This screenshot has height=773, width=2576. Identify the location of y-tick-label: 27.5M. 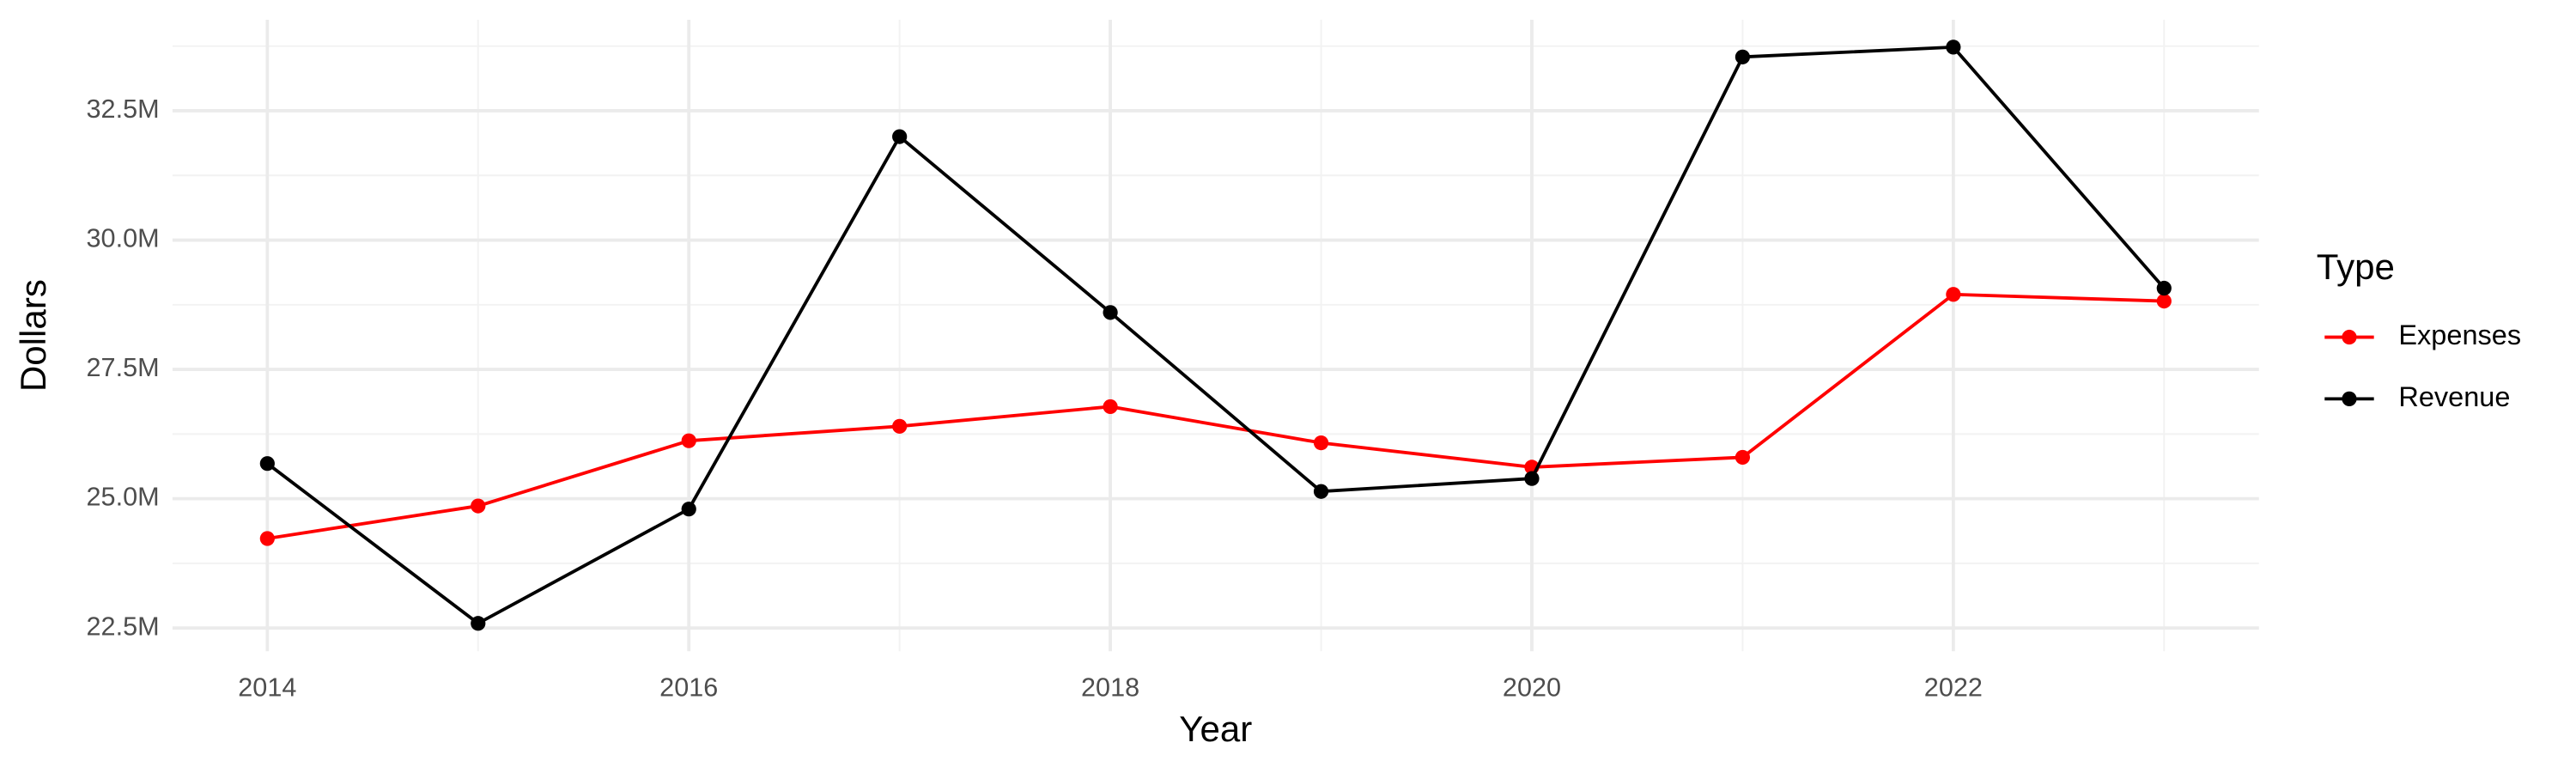
(123, 367).